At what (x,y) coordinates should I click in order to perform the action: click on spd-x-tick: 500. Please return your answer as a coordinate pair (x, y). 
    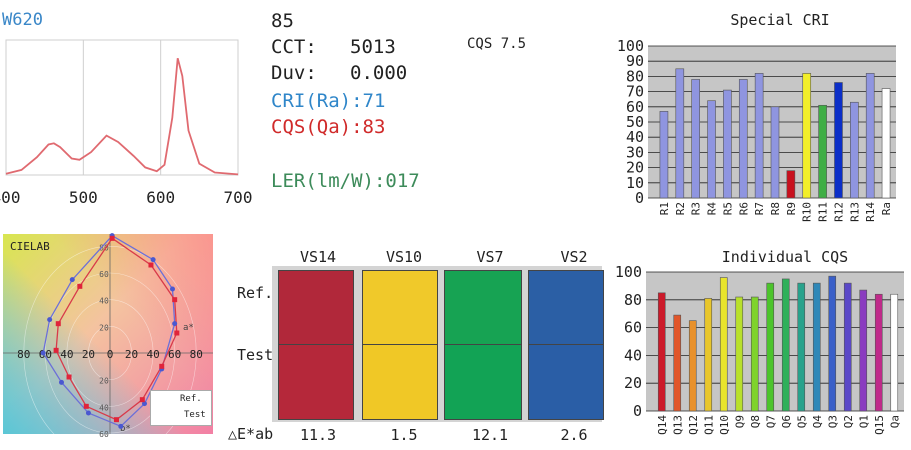
    Looking at the image, I should click on (83, 197).